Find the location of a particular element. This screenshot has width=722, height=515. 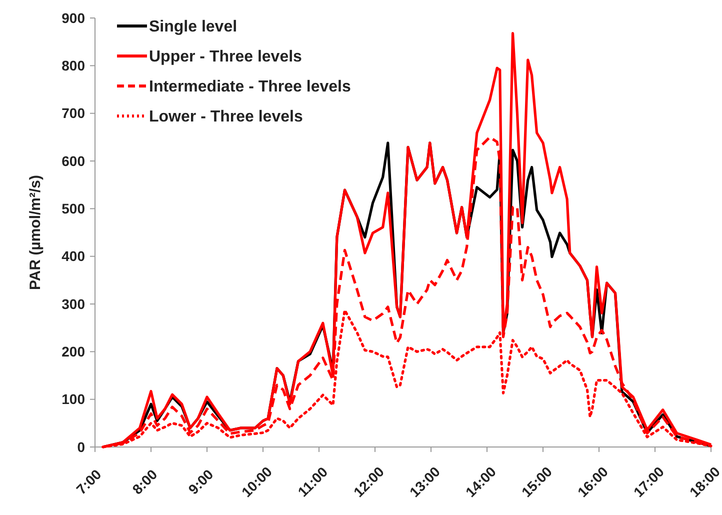

legend-label: Single level is located at coordinates (193, 27).